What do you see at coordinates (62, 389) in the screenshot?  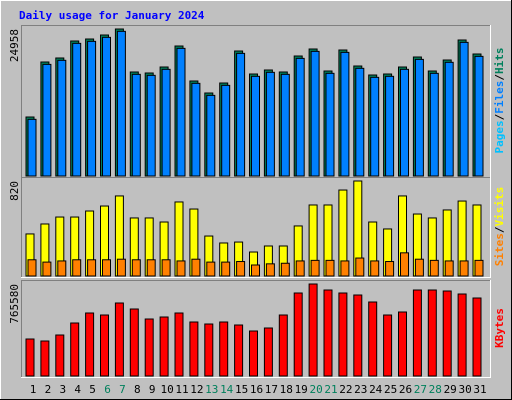 I see `x-tick-label: 3` at bounding box center [62, 389].